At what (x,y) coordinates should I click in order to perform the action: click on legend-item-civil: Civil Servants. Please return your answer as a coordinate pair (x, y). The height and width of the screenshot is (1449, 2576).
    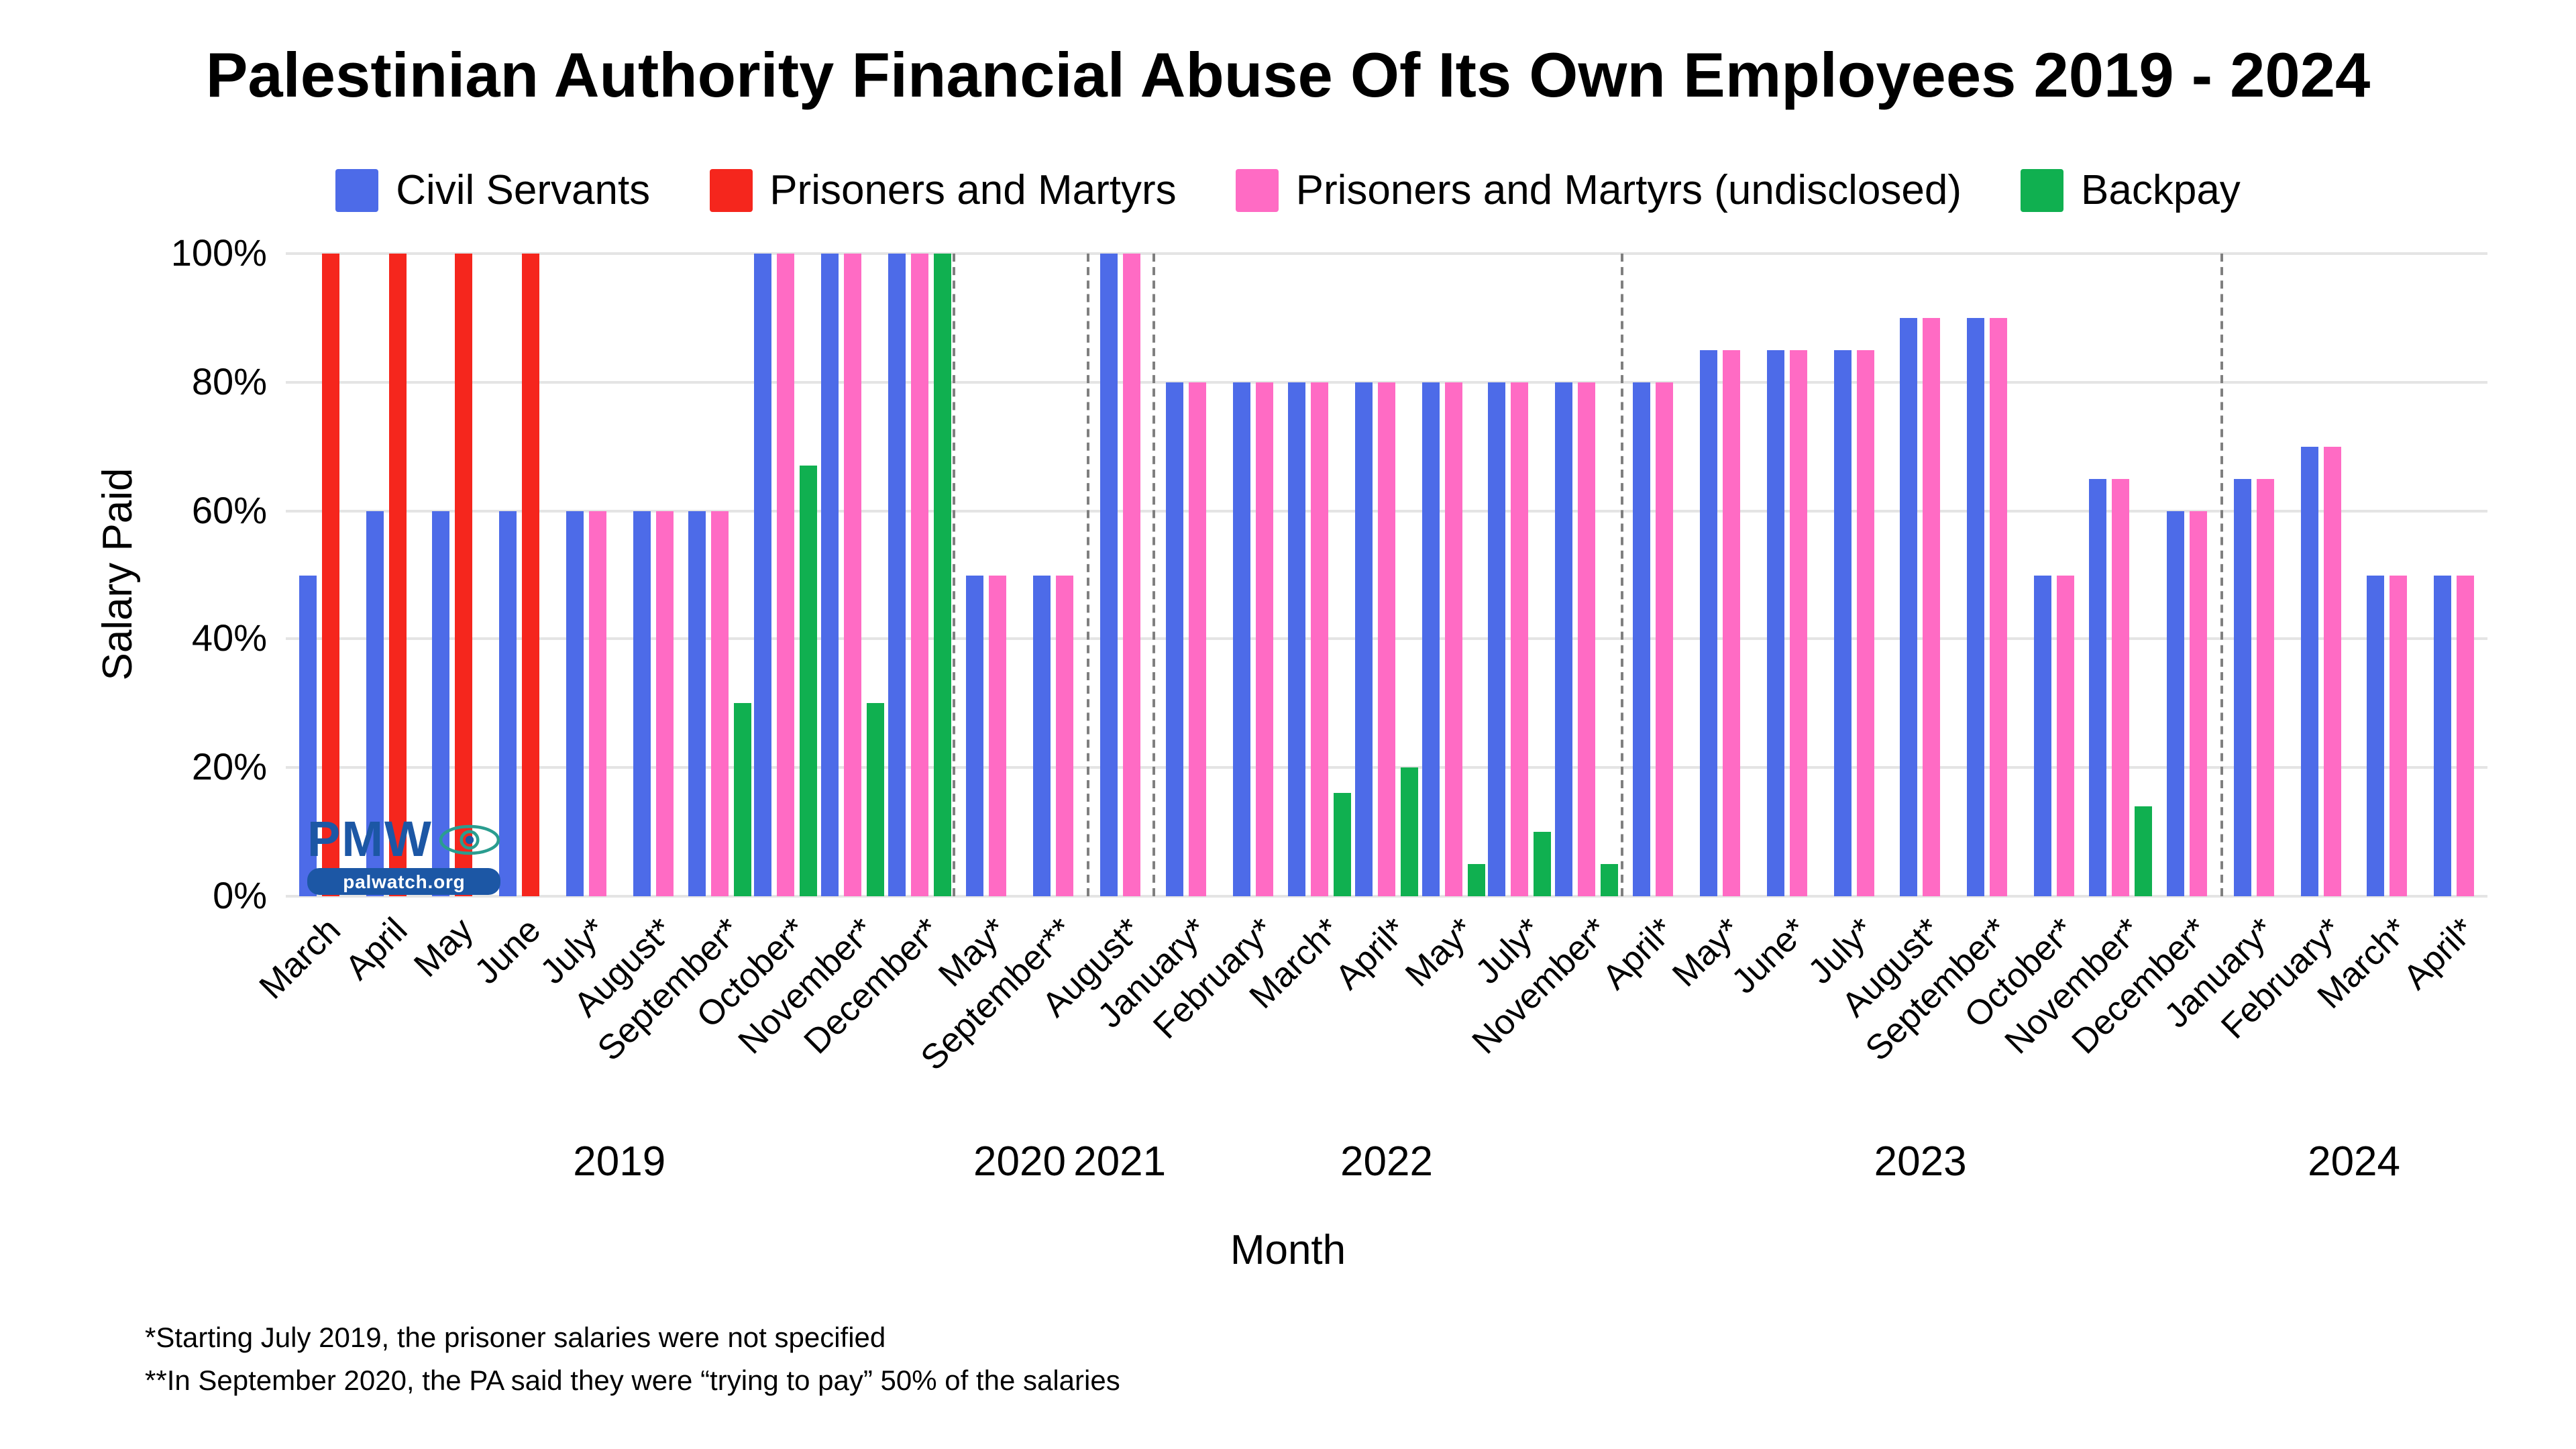
    Looking at the image, I should click on (492, 190).